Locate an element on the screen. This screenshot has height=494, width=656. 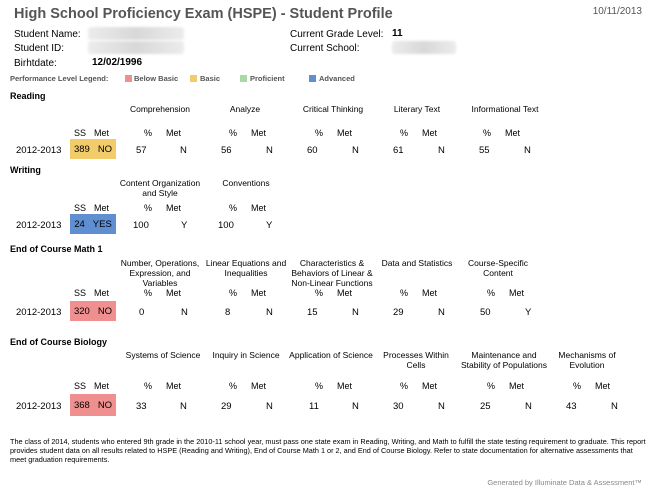
section-title-biology: End of Course Biology is located at coordinates (59, 342).